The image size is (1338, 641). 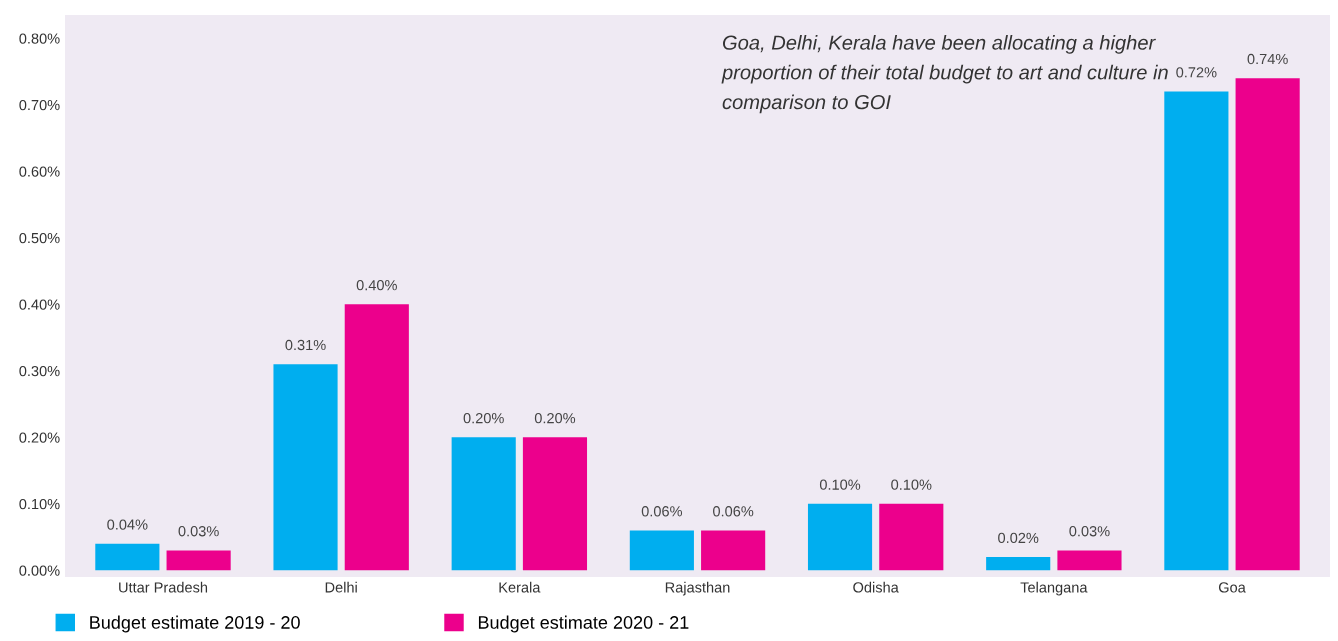 I want to click on data-label: 0.72%, so click(x=1196, y=72).